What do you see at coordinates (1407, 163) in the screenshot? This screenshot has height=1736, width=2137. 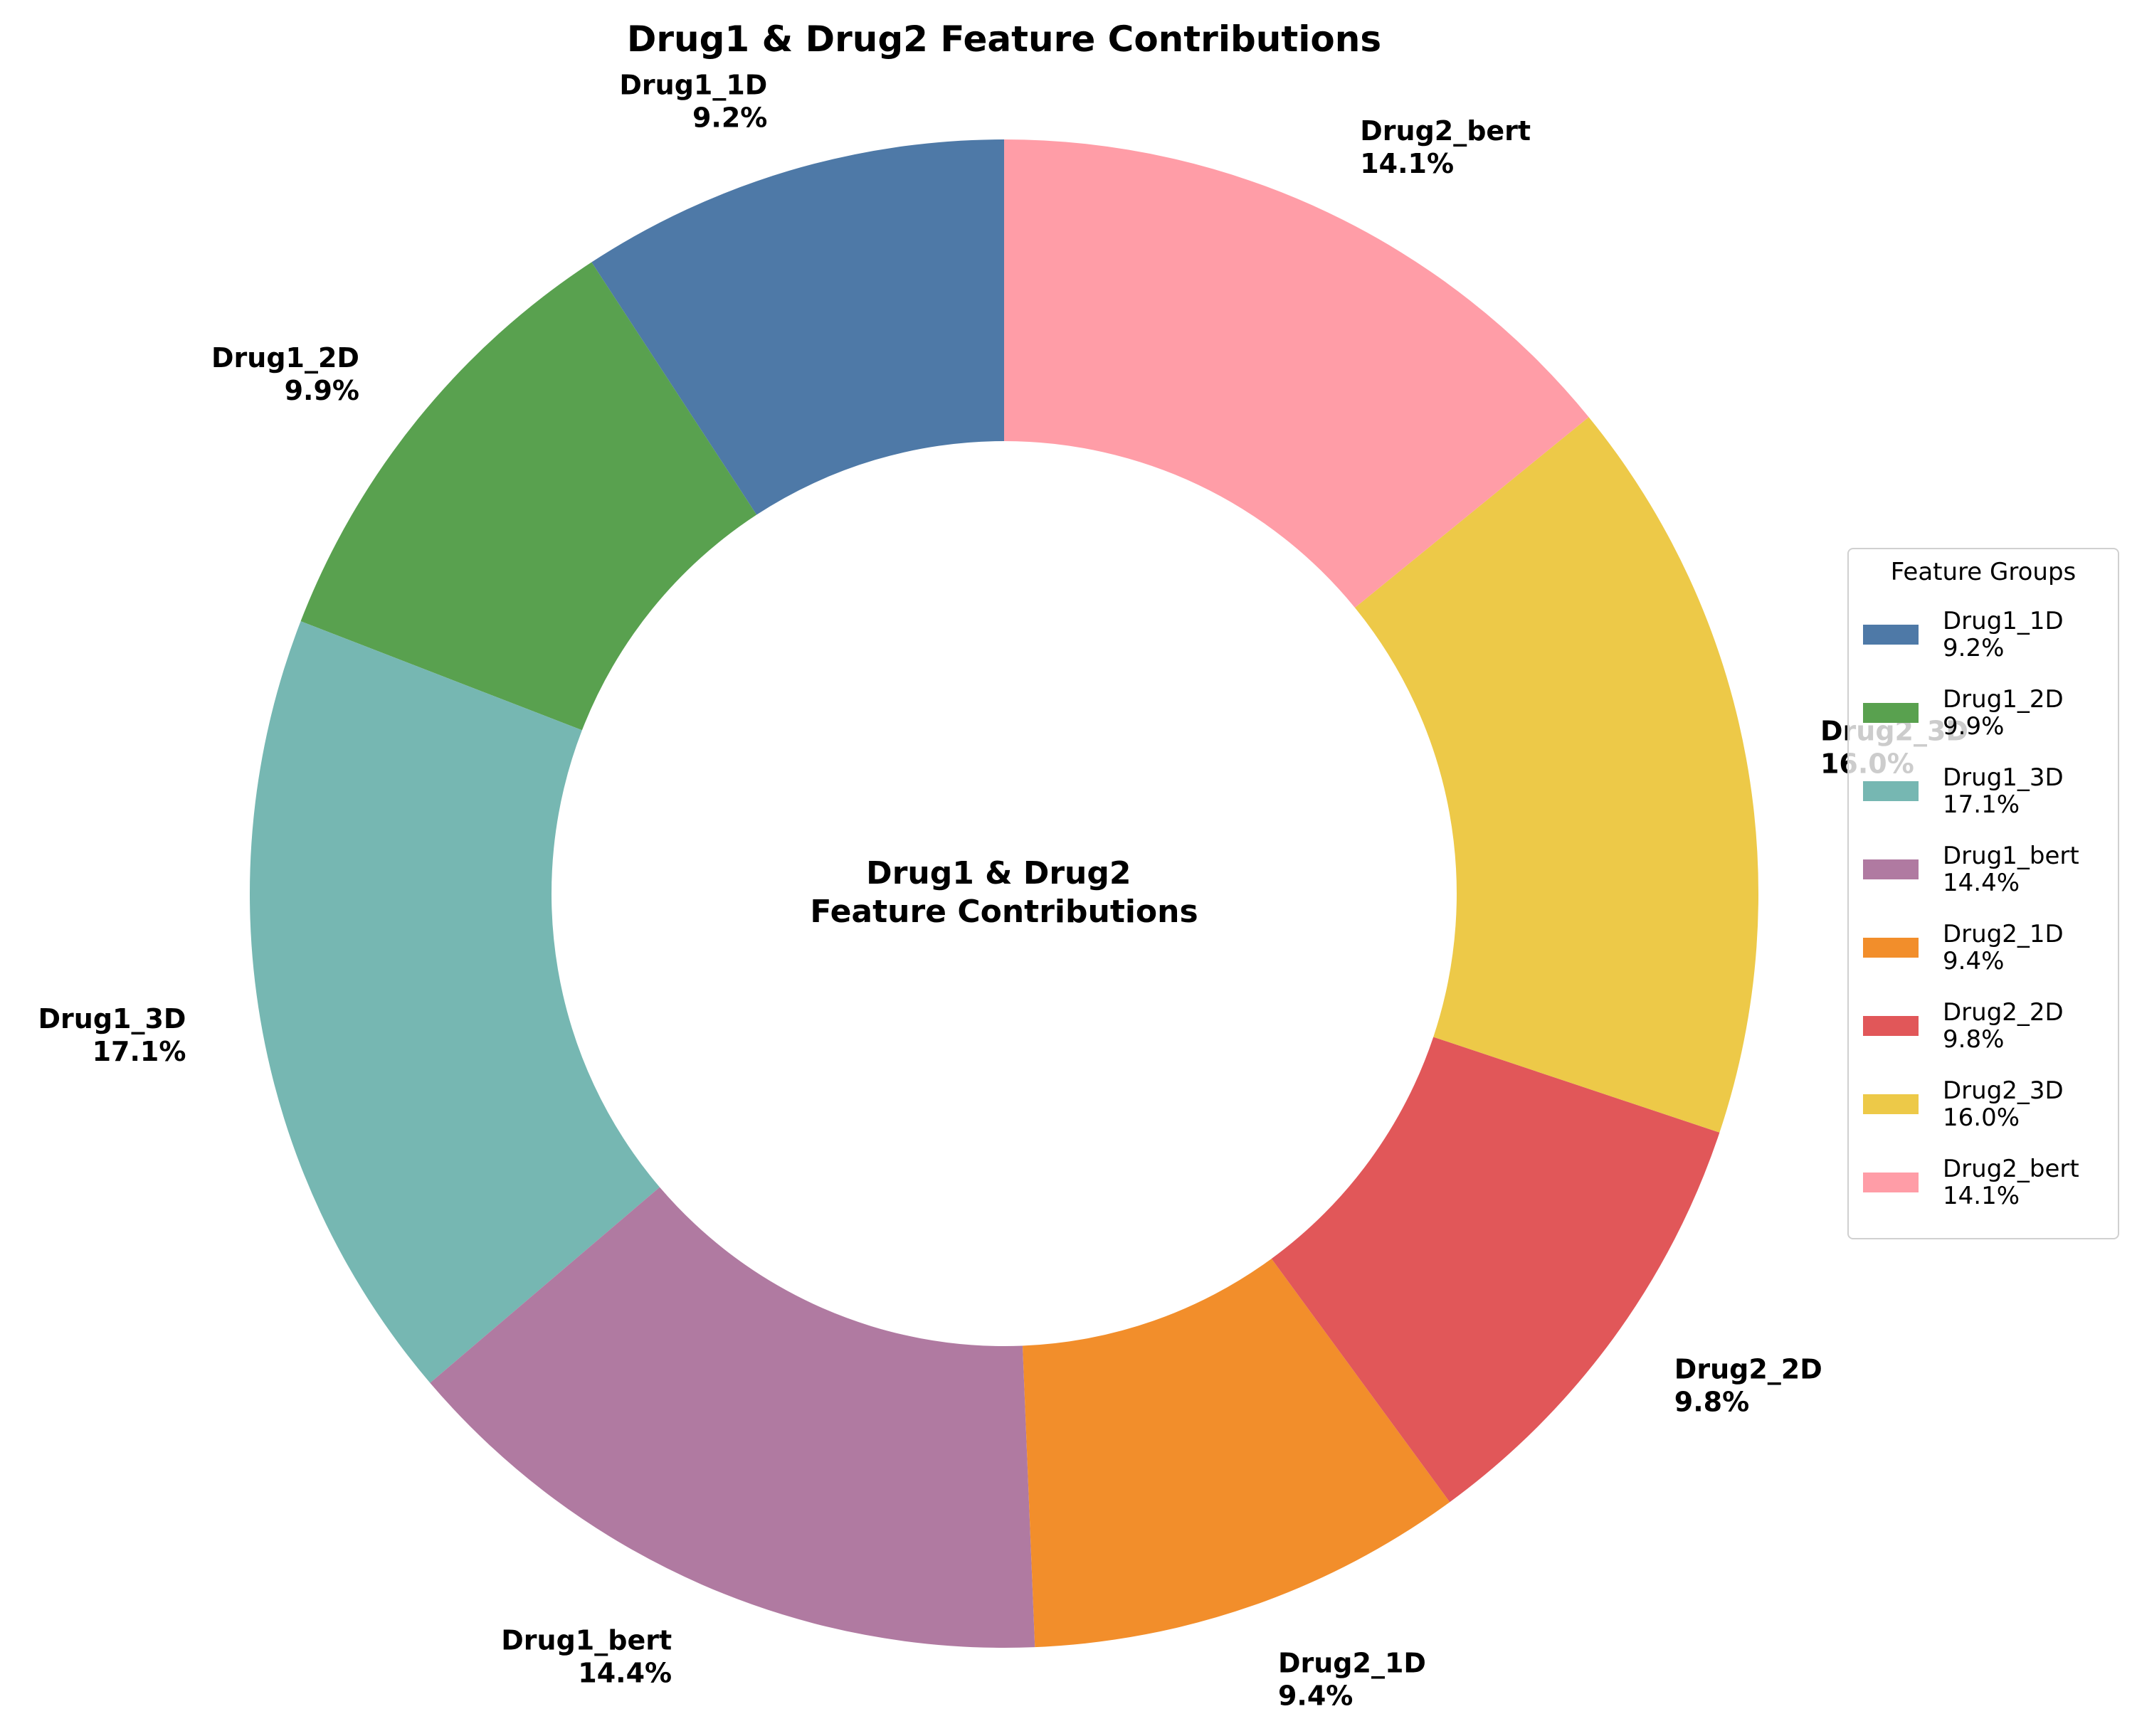 I see `slice-label-percent: 14.1%` at bounding box center [1407, 163].